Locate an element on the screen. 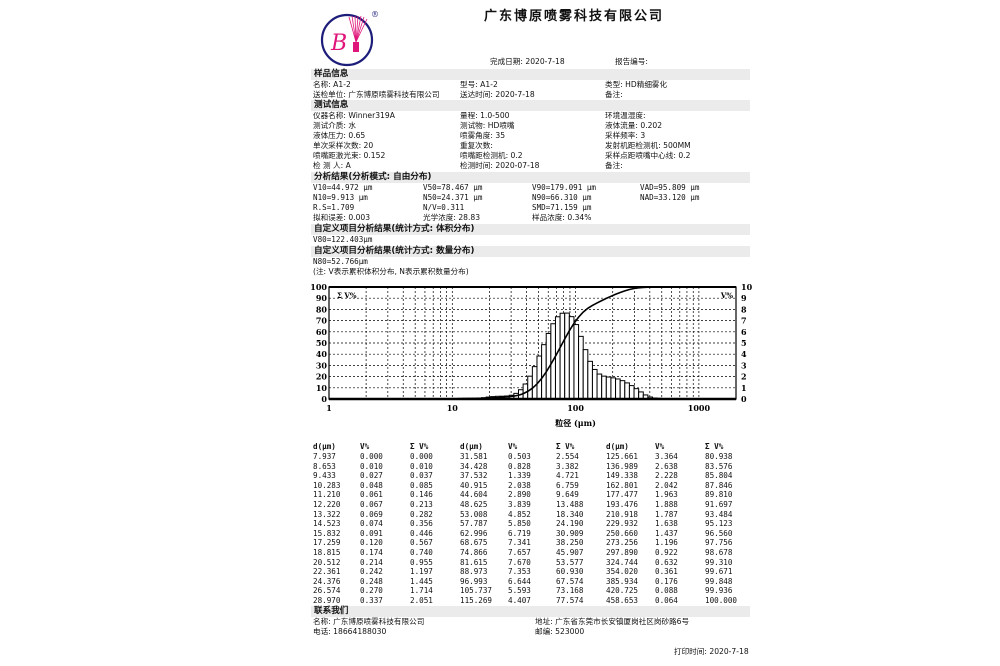  contact-value: 广东博原喷雾科技有限公司 is located at coordinates (379, 621).